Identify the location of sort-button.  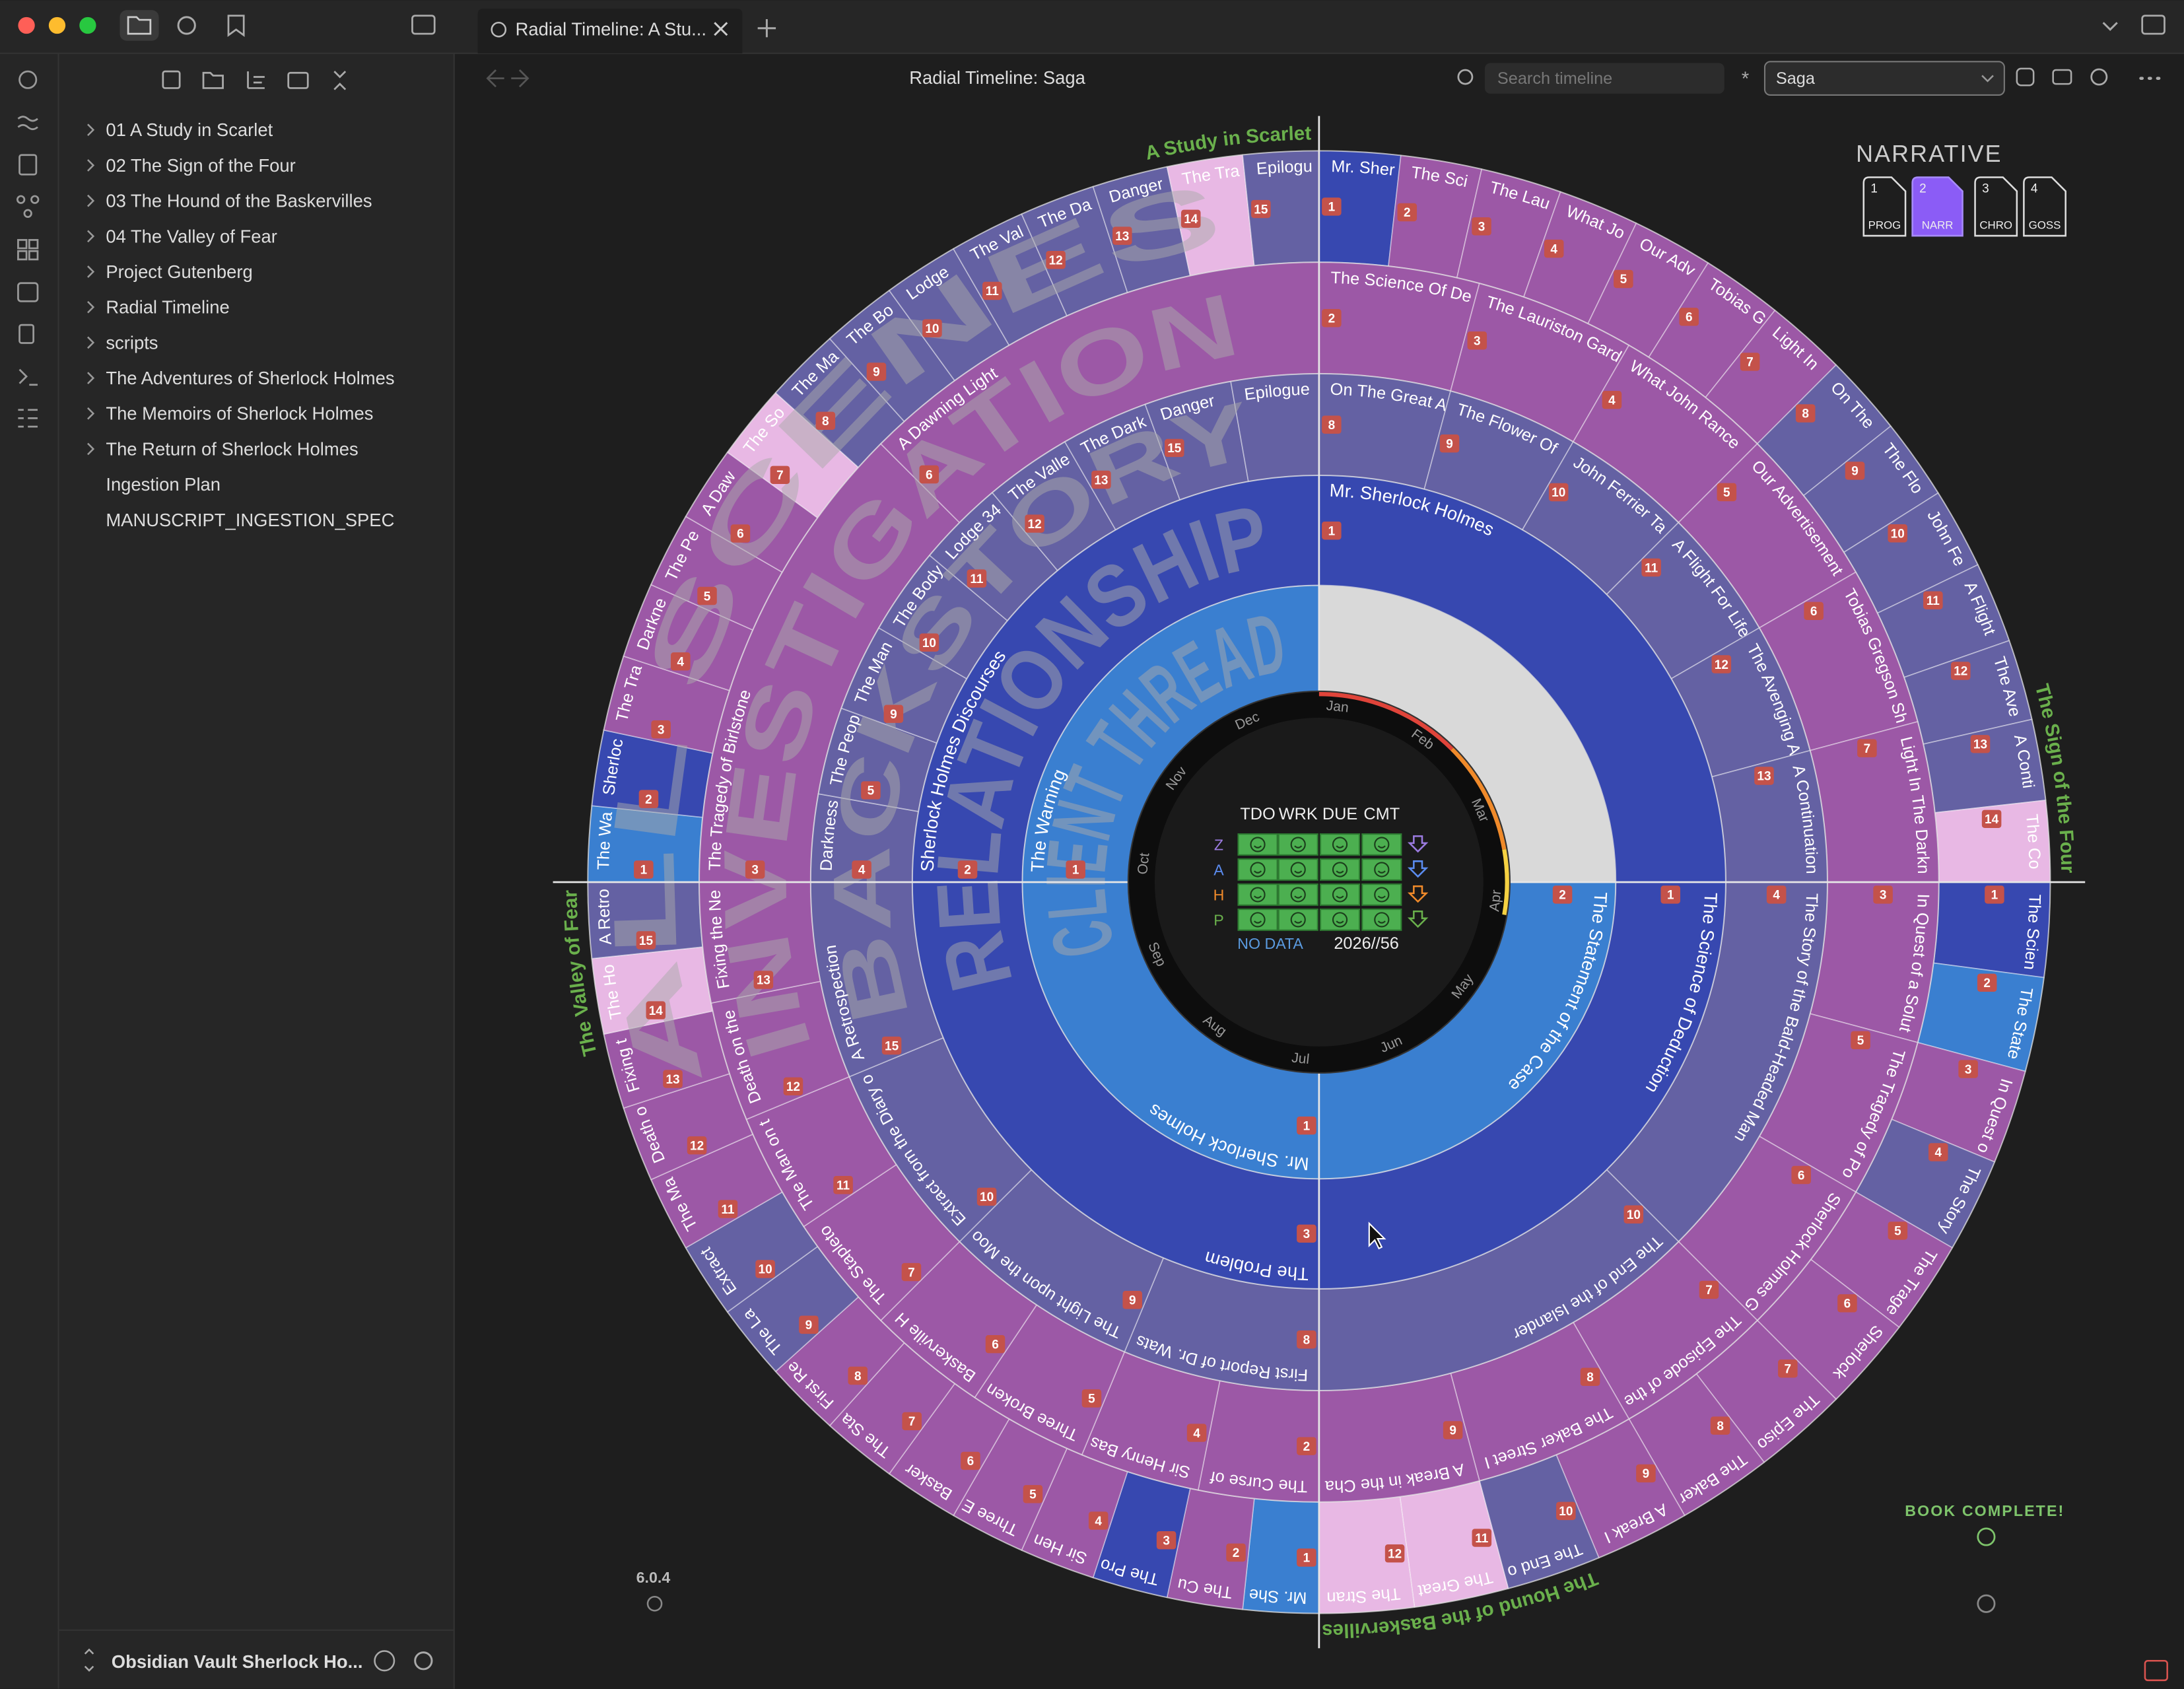
(256, 80).